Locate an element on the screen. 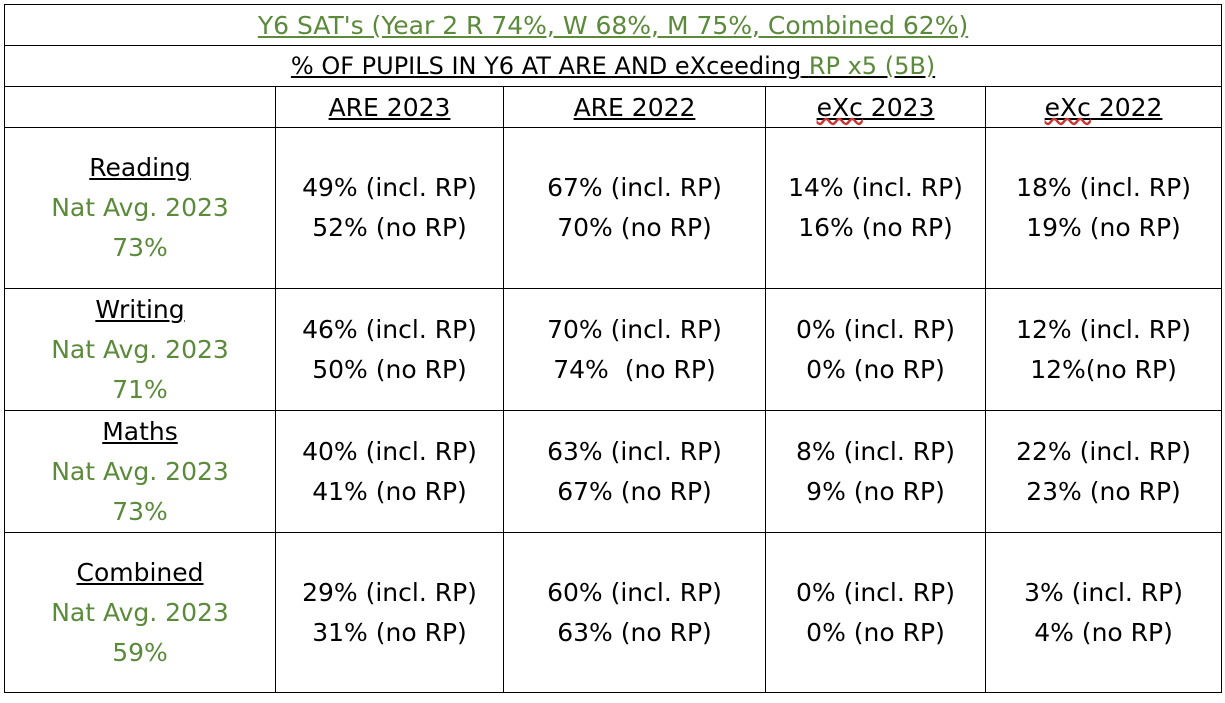 The image size is (1225, 703). cell-combined-are-2023: 29% (incl. RP) 31% (no RP) is located at coordinates (389, 612).